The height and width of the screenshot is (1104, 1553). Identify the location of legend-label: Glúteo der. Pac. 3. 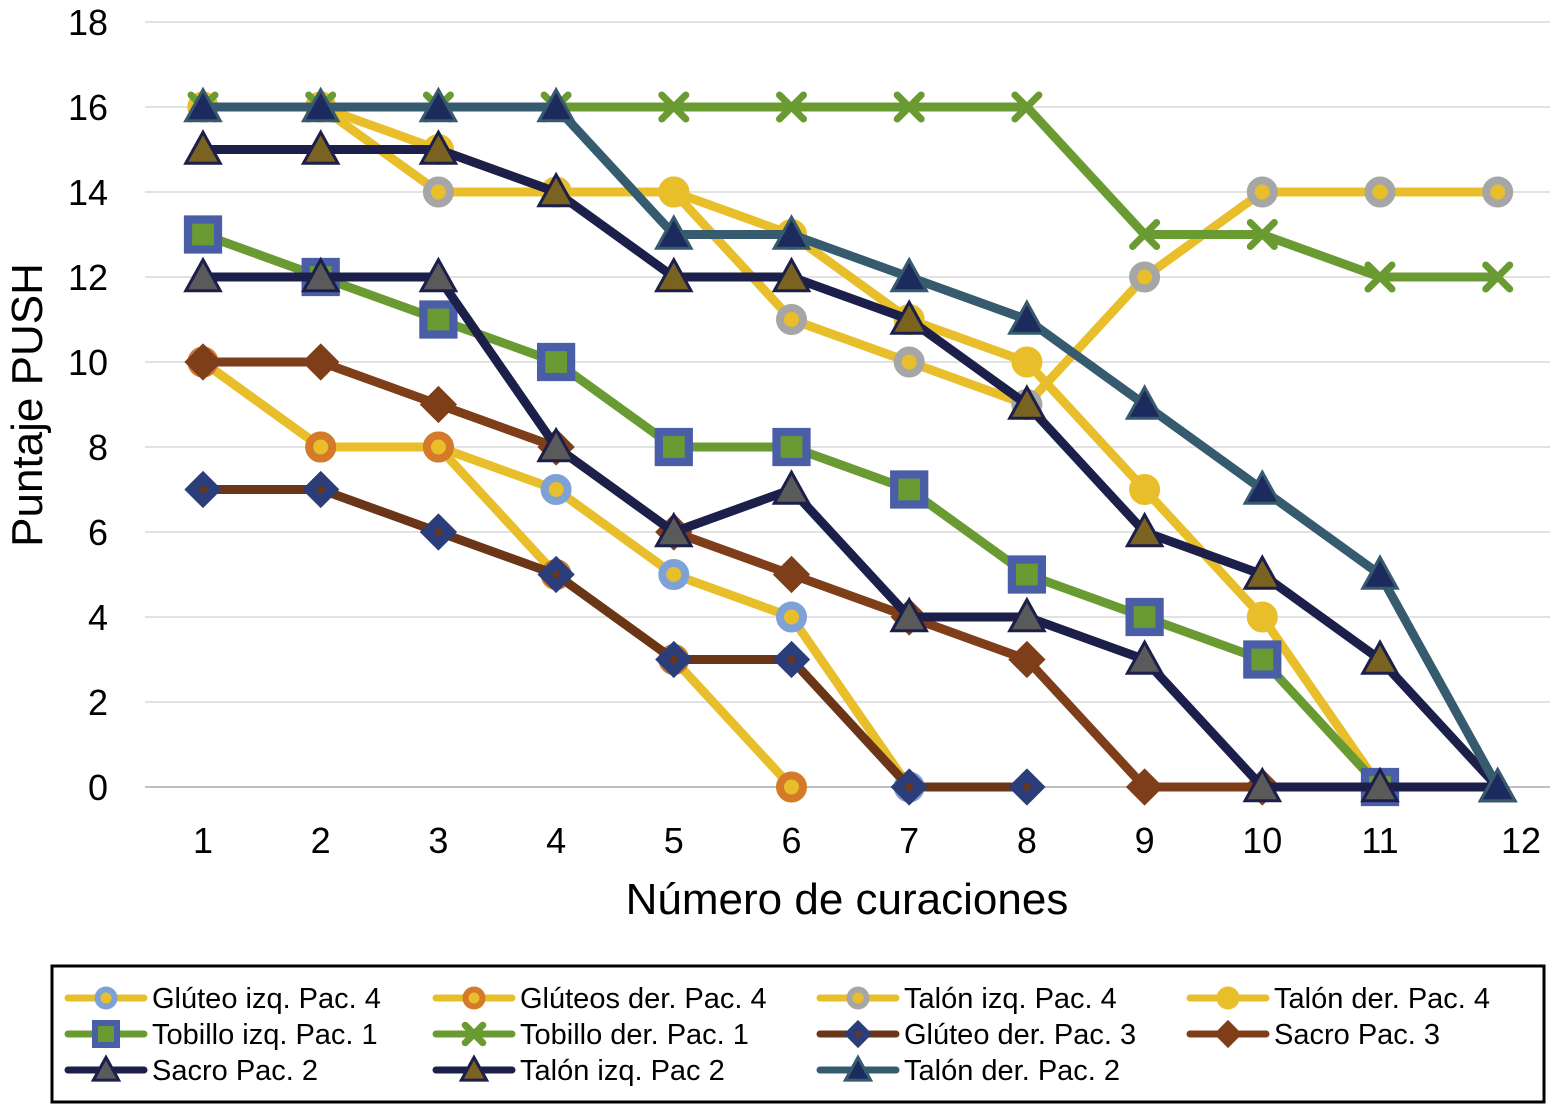
(1020, 1035).